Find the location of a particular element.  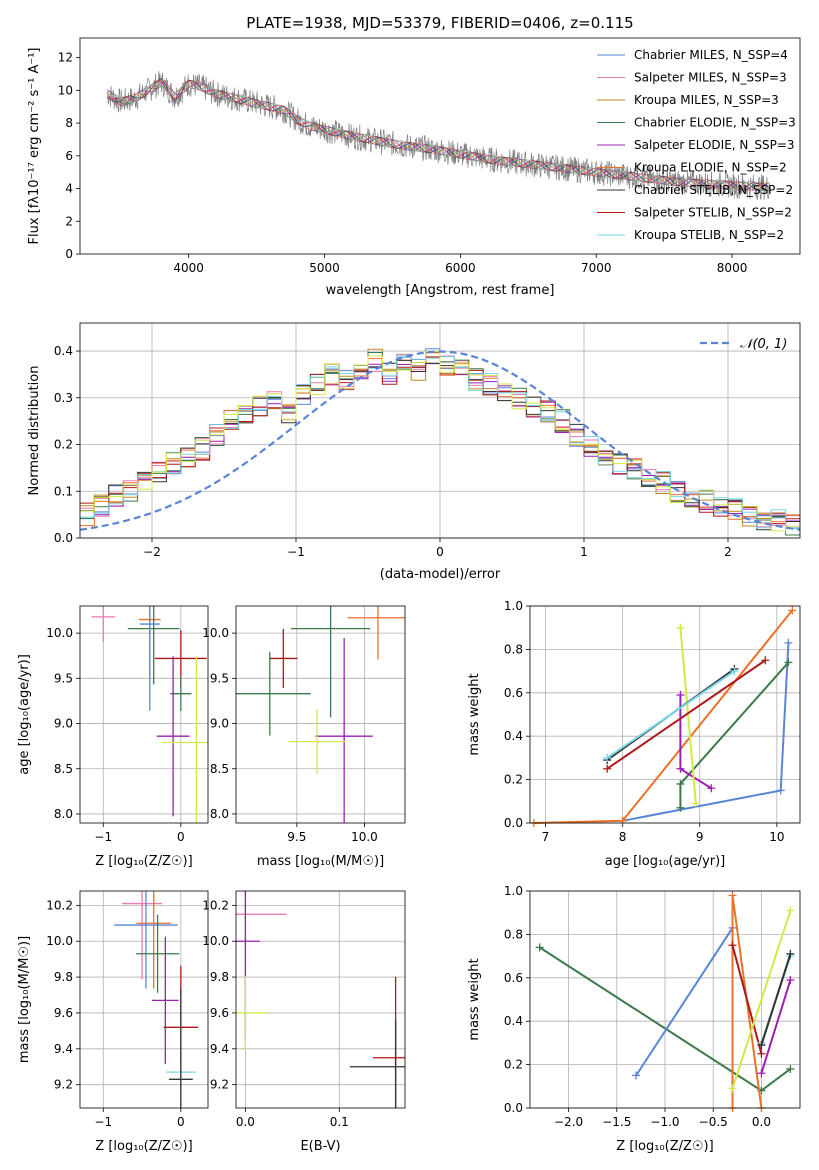

normal-curve is located at coordinates (440, 440).